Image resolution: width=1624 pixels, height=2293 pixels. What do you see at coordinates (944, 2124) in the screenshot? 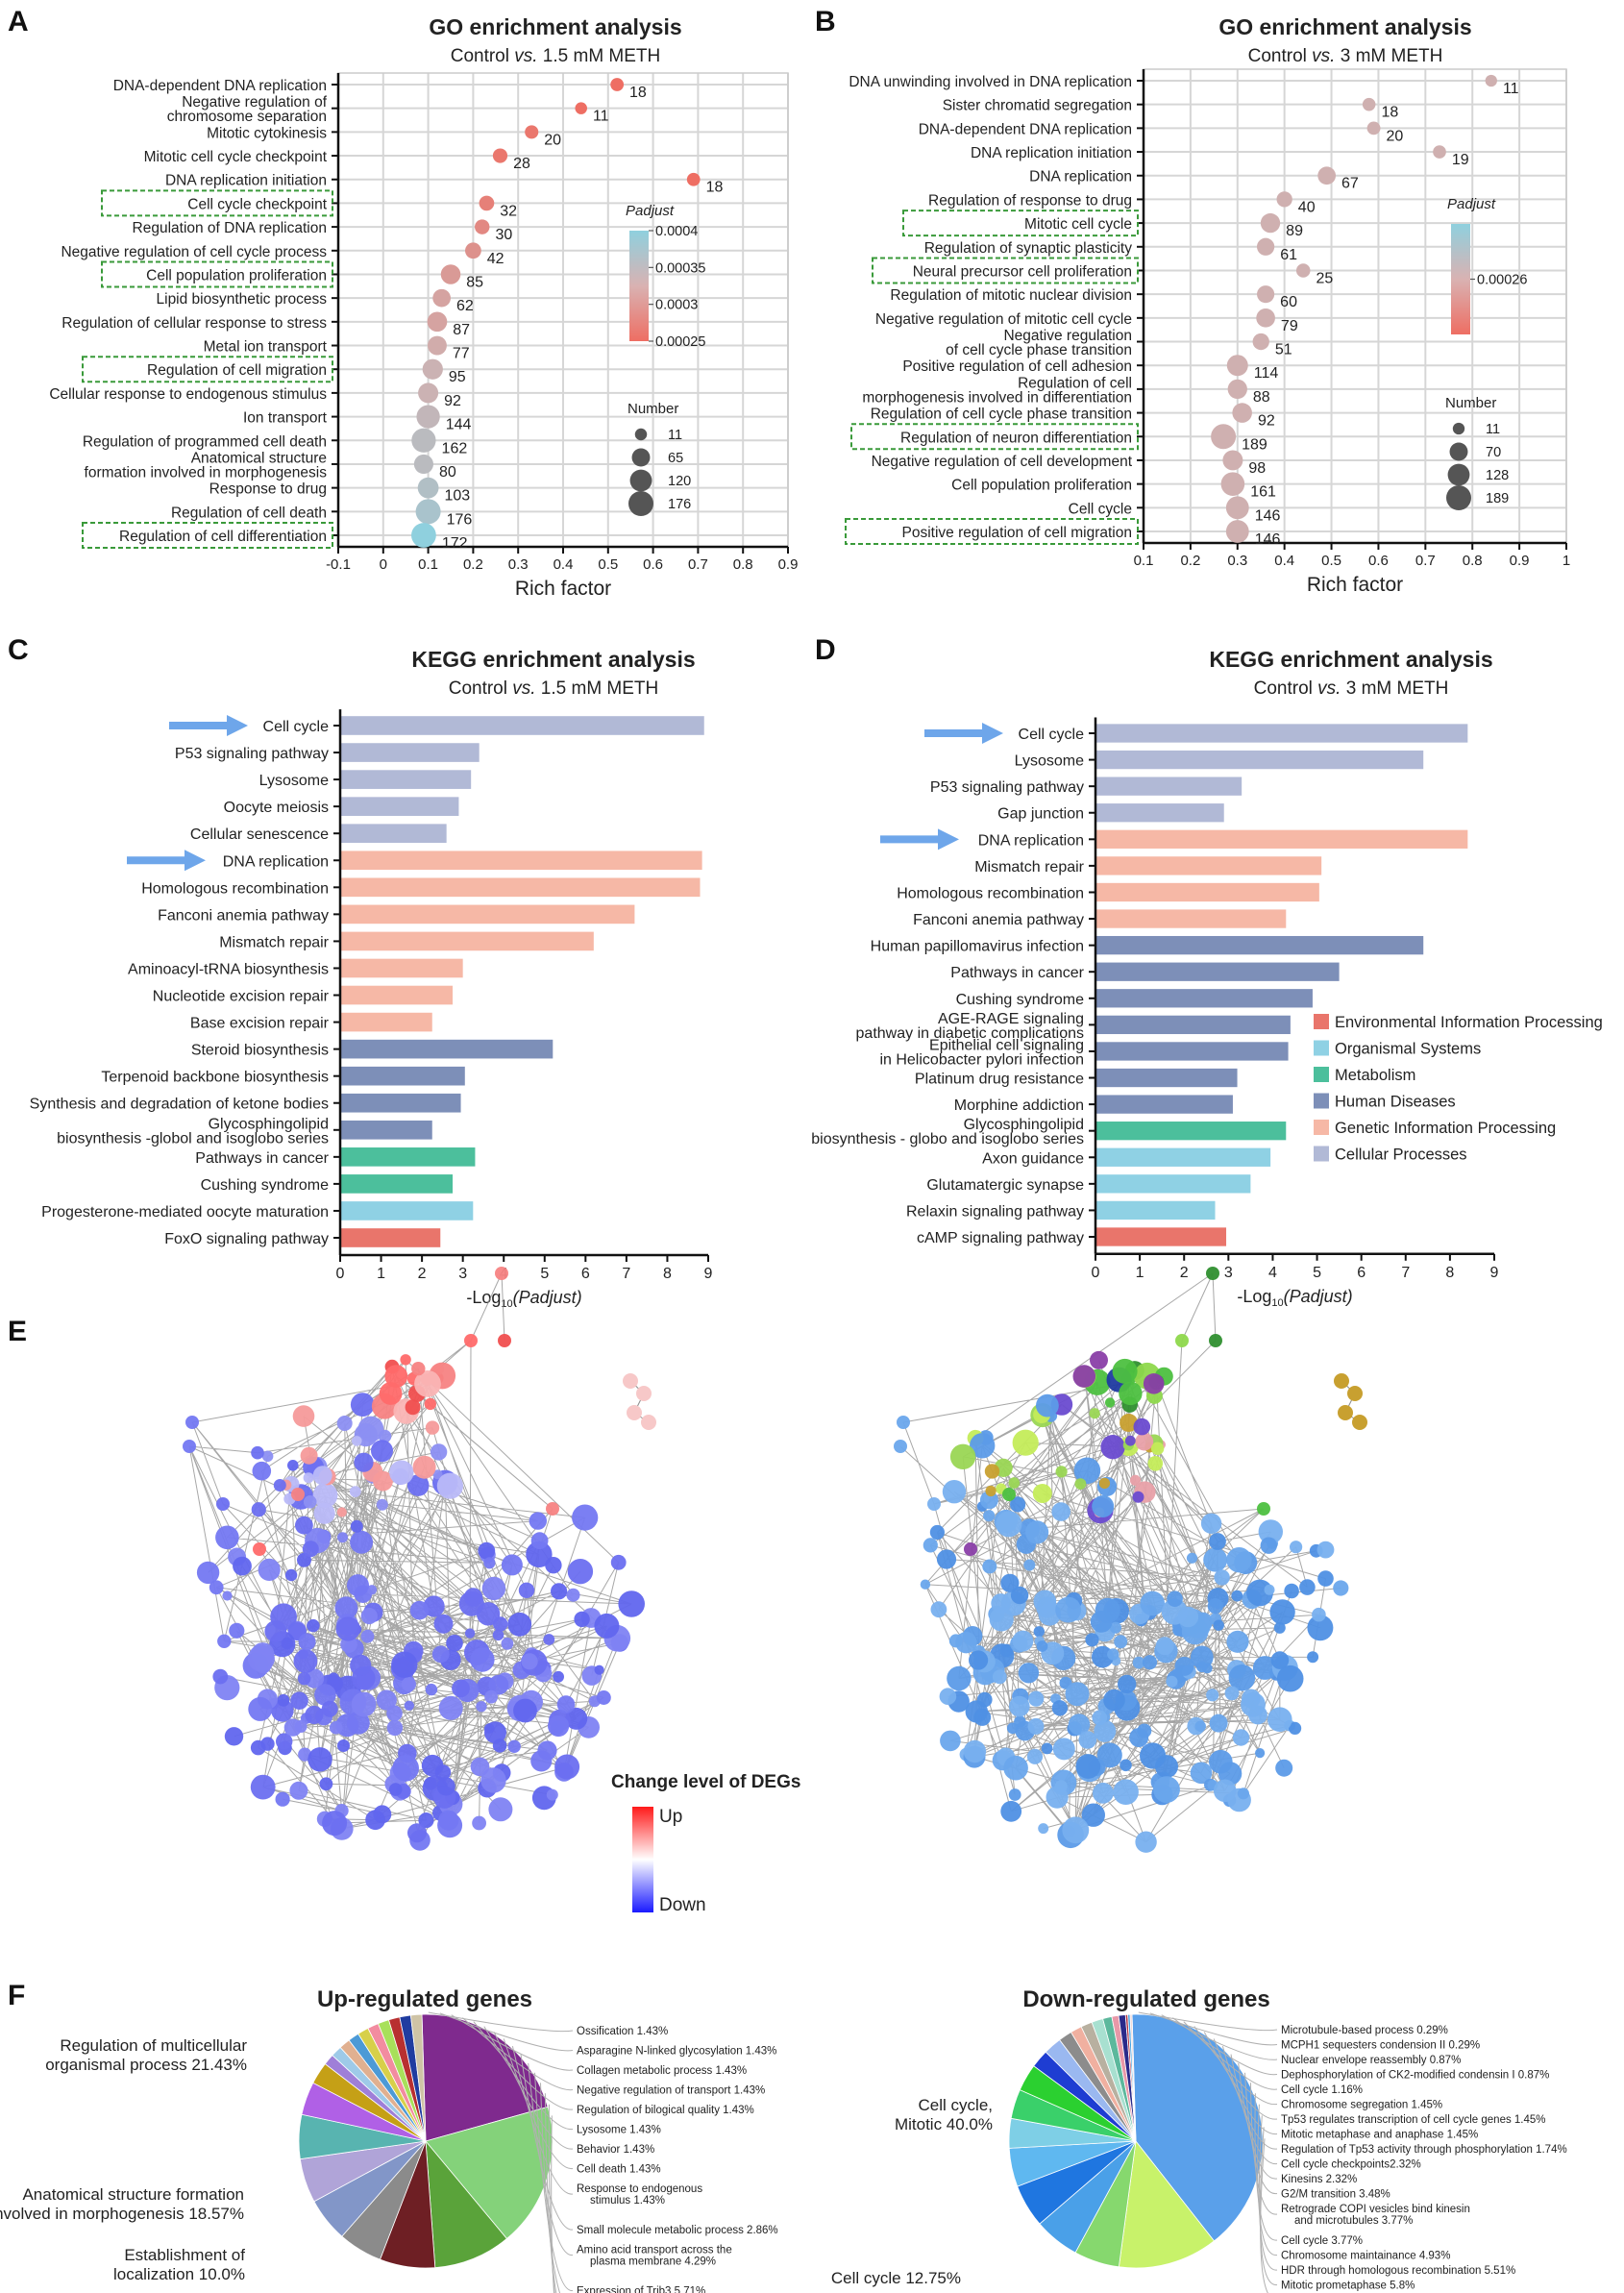
I see `pie-major-label-line: Mitotic 40.0%` at bounding box center [944, 2124].